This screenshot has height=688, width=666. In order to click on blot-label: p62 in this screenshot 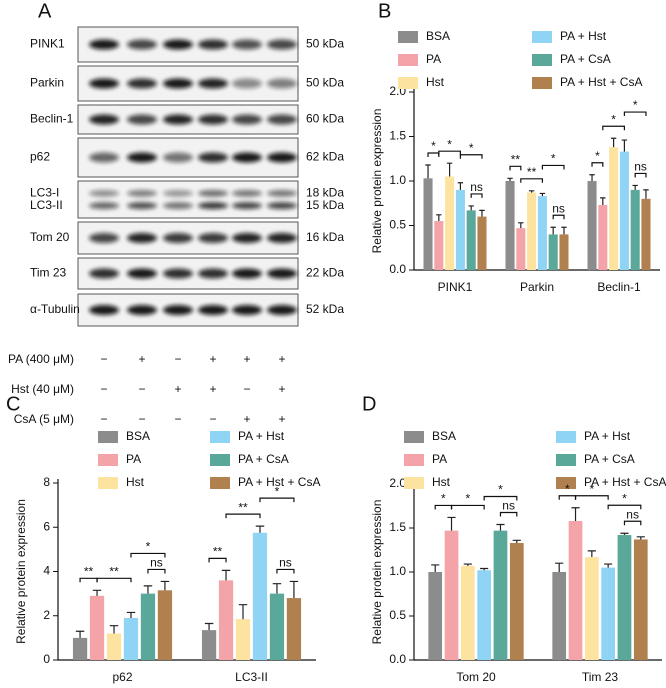, I will do `click(40, 157)`.